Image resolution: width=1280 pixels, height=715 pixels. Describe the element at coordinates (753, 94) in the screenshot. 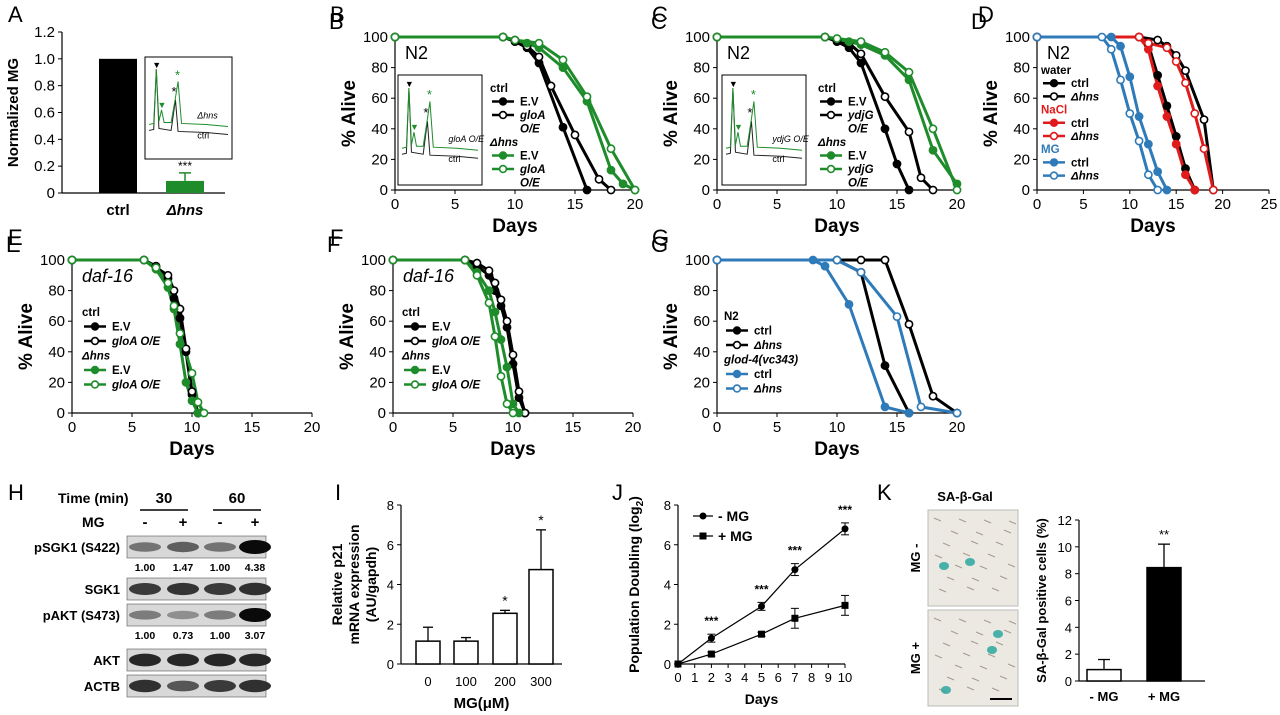

I see `peak-star: *` at that location.